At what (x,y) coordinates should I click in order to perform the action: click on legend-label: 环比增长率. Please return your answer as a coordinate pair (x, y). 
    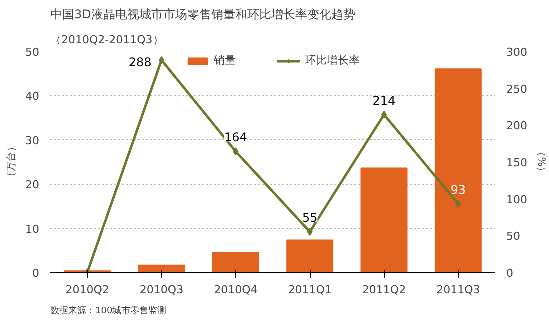
    Looking at the image, I should click on (332, 60).